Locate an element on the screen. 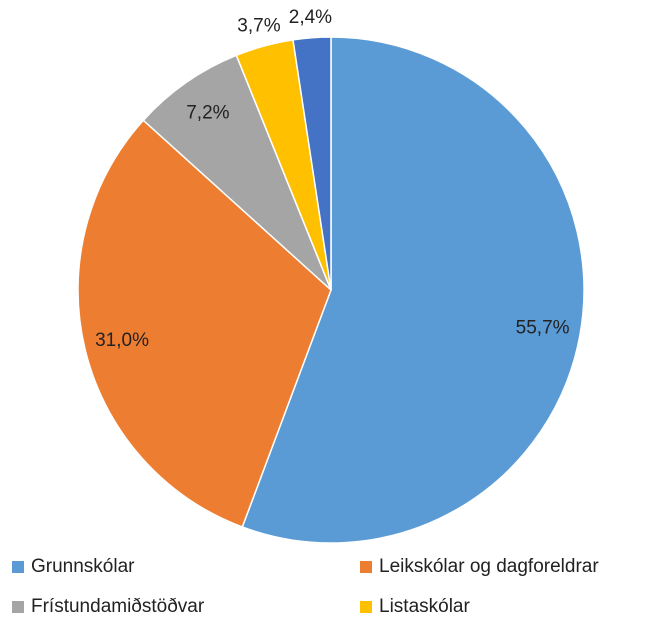  data-label: 3,7% is located at coordinates (258, 26).